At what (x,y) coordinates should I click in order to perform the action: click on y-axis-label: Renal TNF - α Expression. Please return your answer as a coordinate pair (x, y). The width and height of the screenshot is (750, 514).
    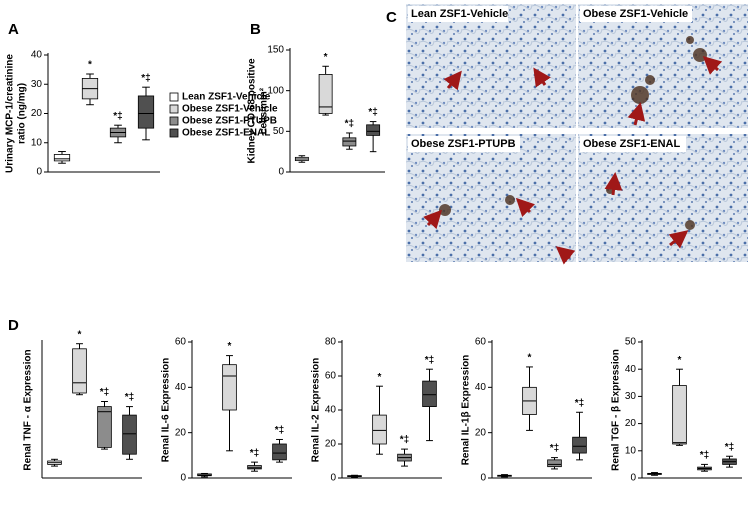
    Looking at the image, I should click on (28, 409).